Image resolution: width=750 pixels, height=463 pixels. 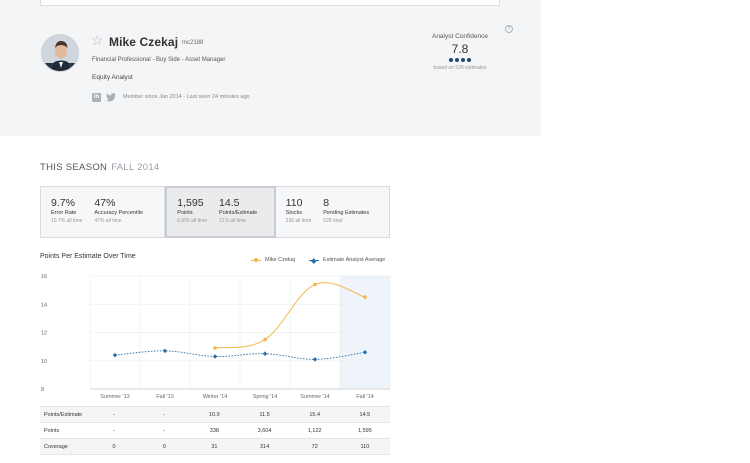 What do you see at coordinates (509, 29) in the screenshot?
I see `help-icon: ?` at bounding box center [509, 29].